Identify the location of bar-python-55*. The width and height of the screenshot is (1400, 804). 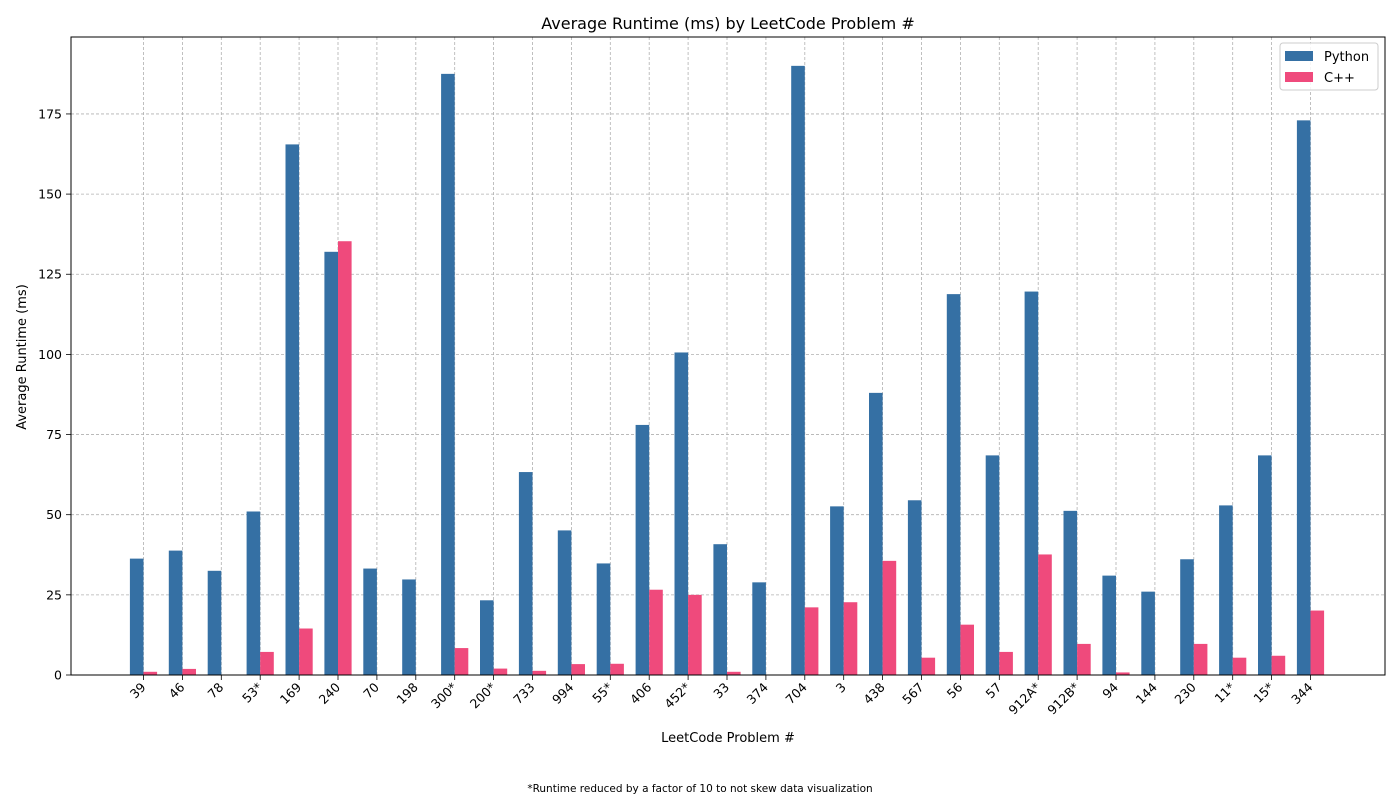
(603, 619).